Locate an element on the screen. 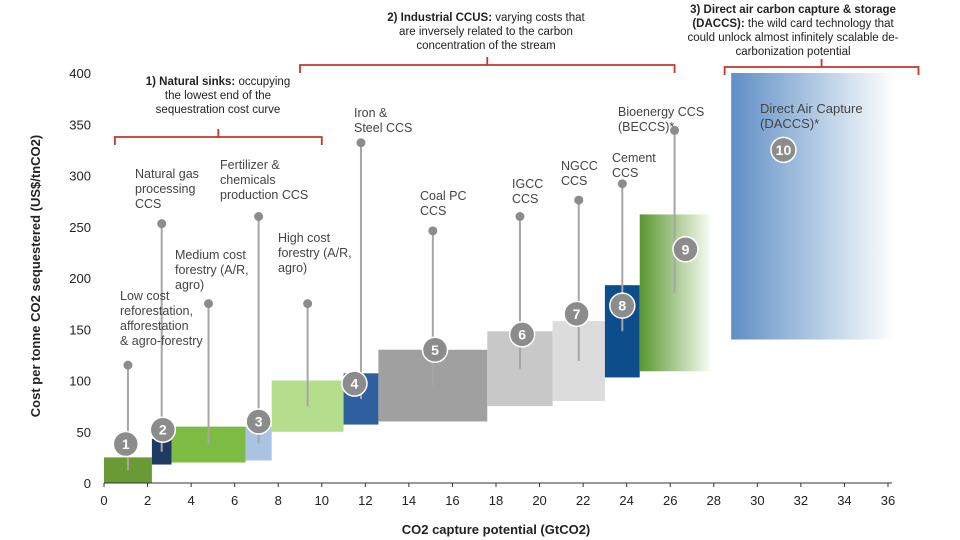  x-tick-label: 6 is located at coordinates (234, 500).